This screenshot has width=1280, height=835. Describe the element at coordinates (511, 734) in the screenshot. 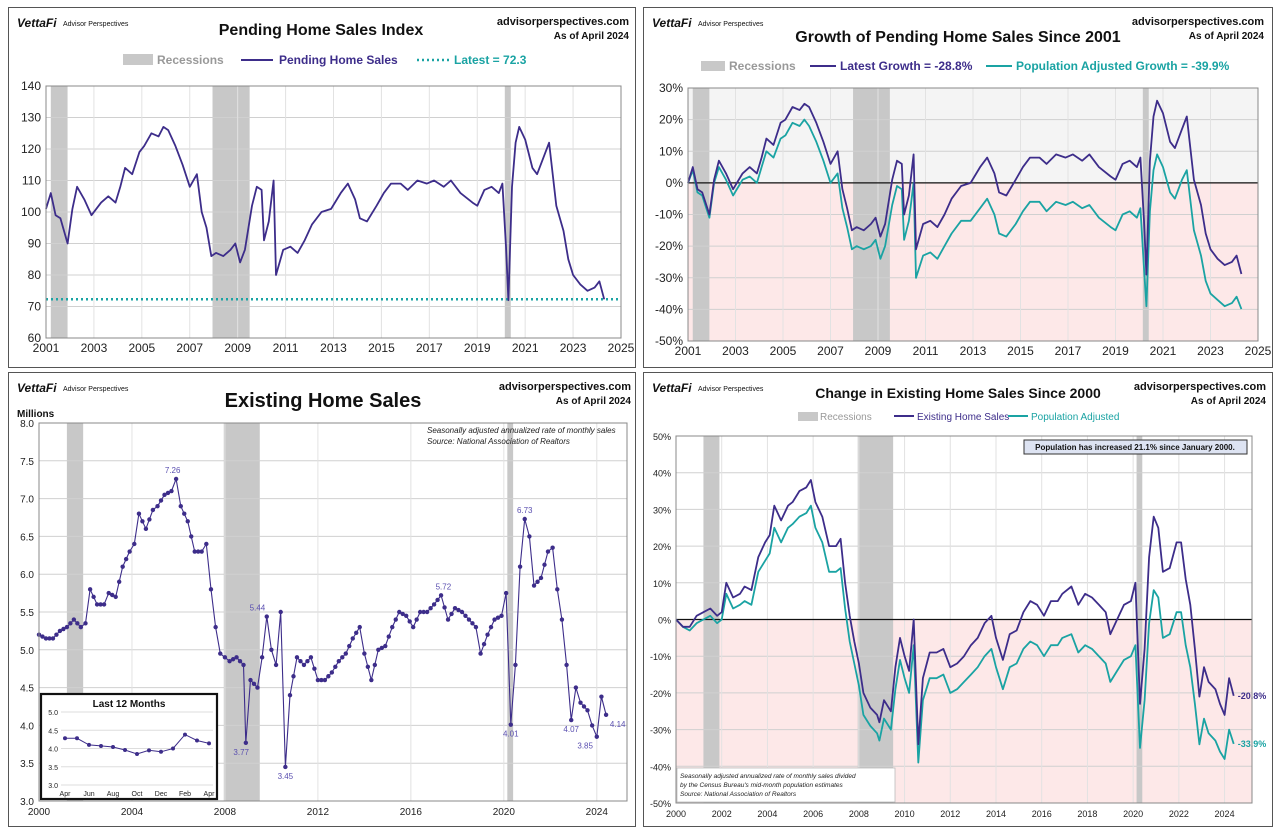

I see `data-label: 4.01` at that location.